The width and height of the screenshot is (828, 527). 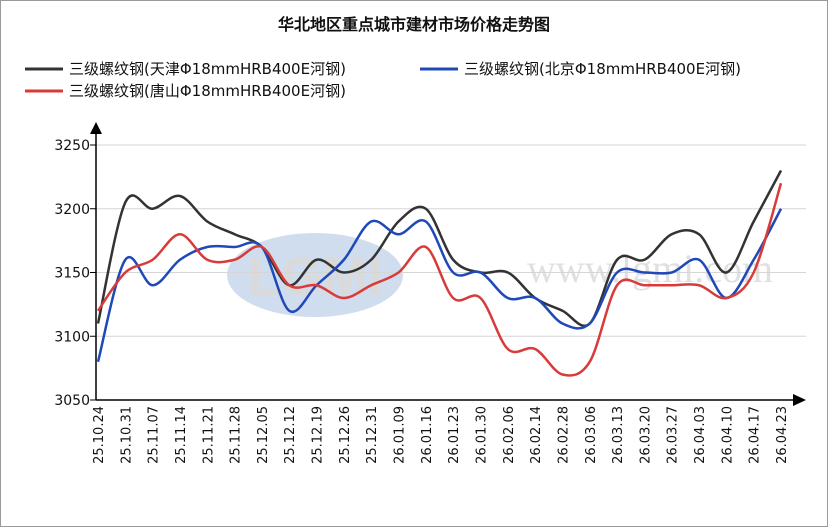 I want to click on y-axis-arrow-icon, so click(x=96, y=128).